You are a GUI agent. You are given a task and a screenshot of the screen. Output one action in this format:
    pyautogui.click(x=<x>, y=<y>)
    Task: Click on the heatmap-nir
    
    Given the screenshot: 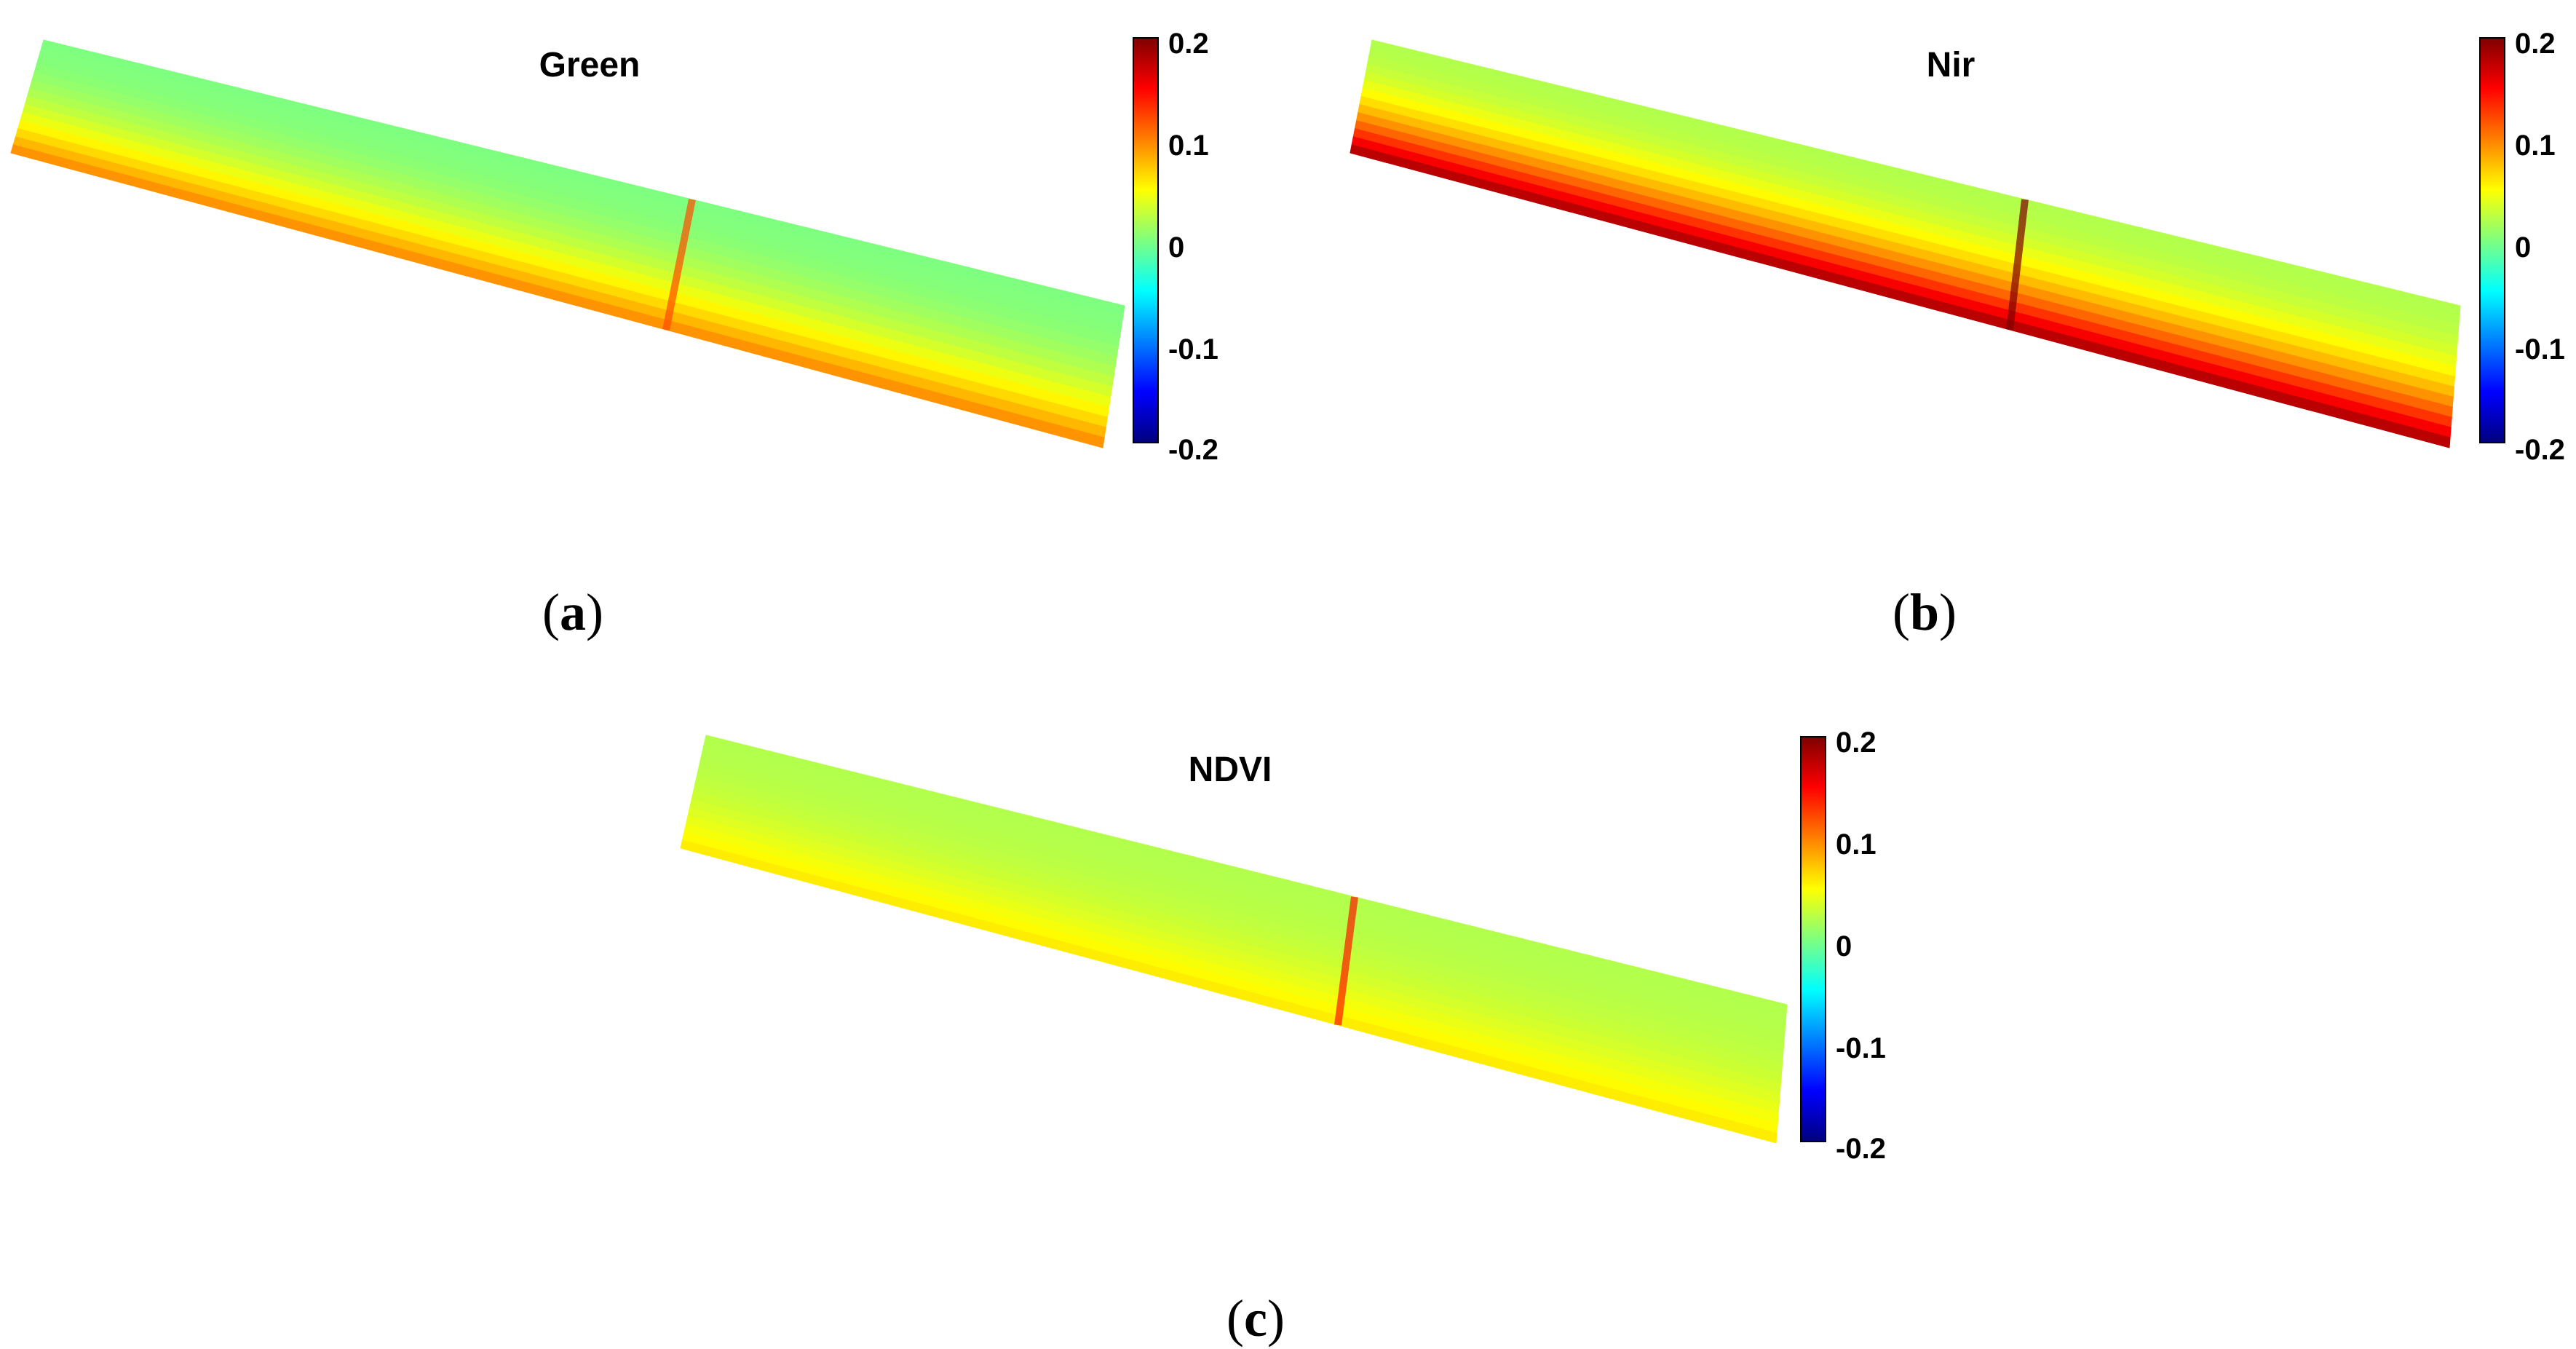 What is the action you would take?
    pyautogui.click(x=1905, y=243)
    